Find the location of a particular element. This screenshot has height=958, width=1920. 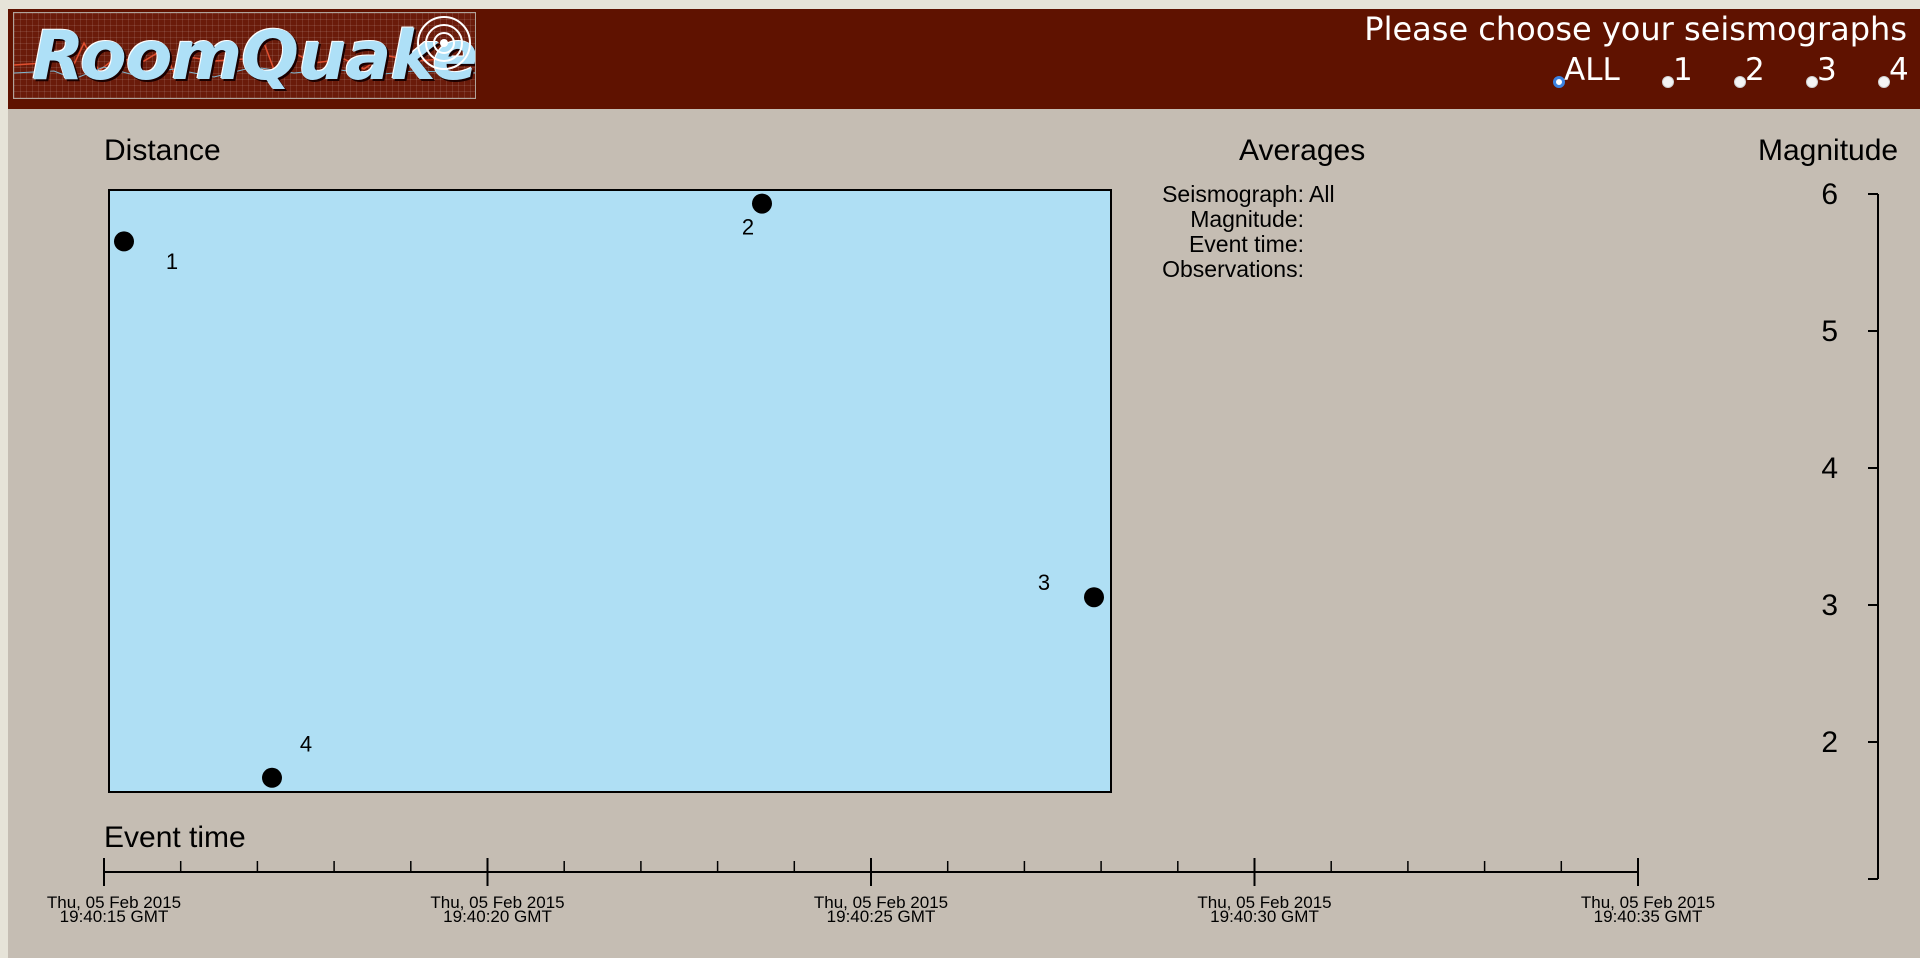

event-time-tick-time: 19:40:25 GMT is located at coordinates (881, 916).